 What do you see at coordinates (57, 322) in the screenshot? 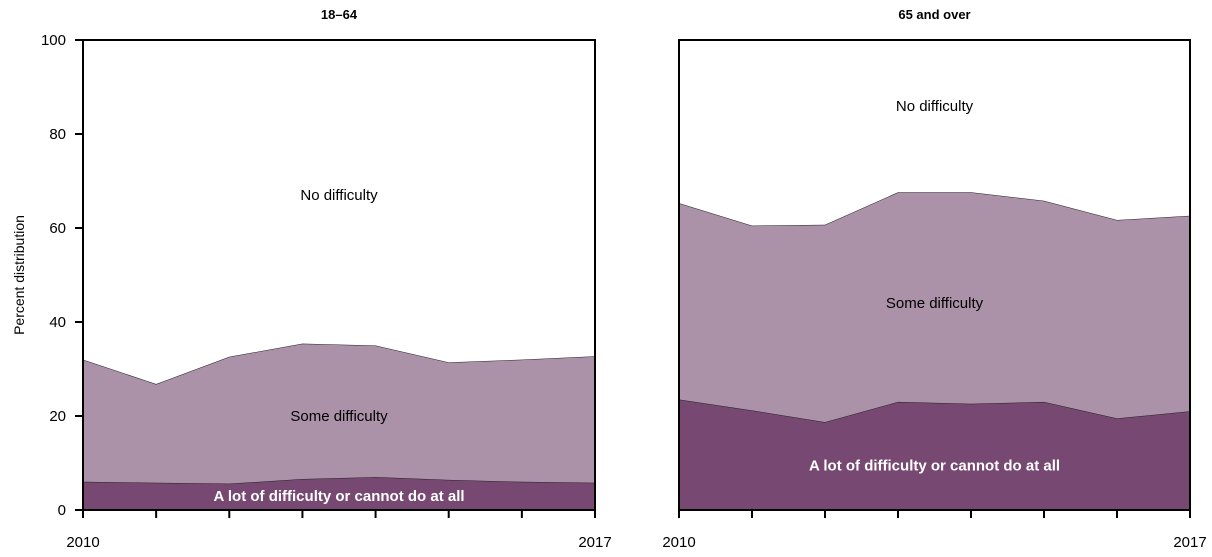
I see `y-tick-label: 40` at bounding box center [57, 322].